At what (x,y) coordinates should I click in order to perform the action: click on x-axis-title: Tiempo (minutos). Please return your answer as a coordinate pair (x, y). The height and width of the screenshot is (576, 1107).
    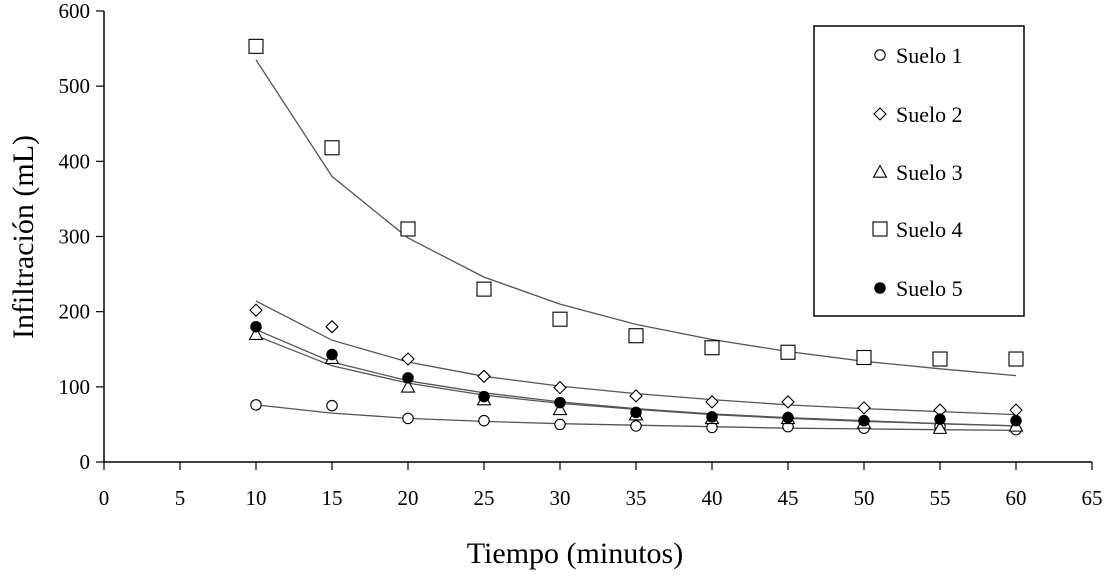
    Looking at the image, I should click on (575, 553).